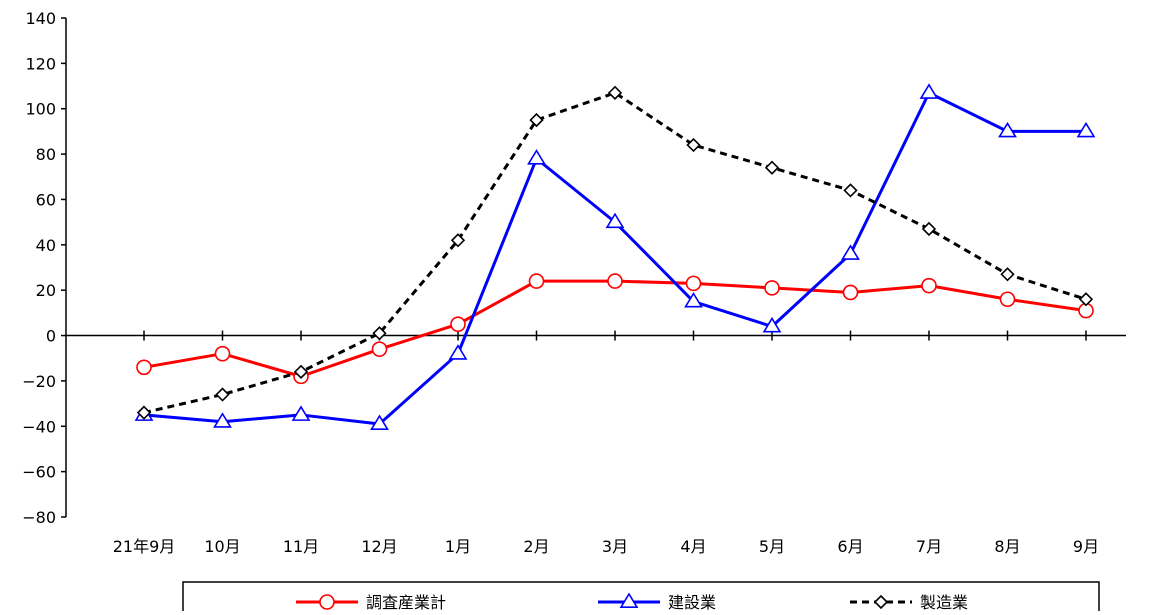 The width and height of the screenshot is (1159, 615). What do you see at coordinates (40, 18) in the screenshot?
I see `y-tick-label: 140` at bounding box center [40, 18].